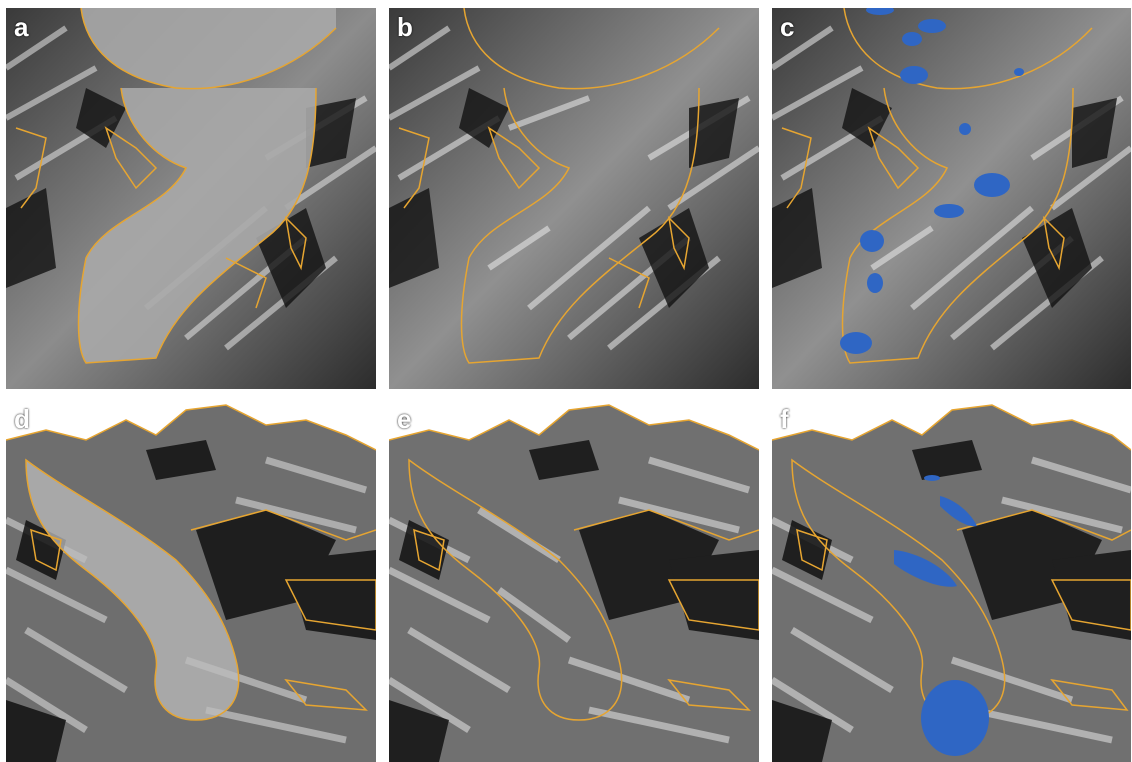  I want to click on panel-label-b: b, so click(405, 27).